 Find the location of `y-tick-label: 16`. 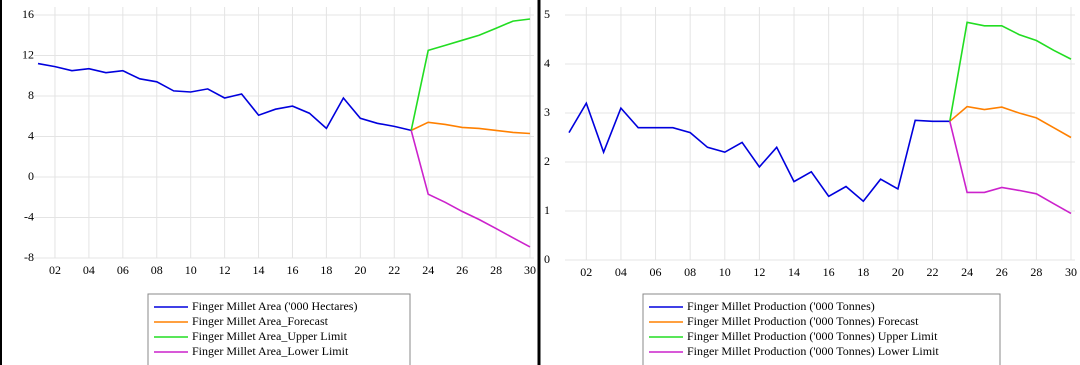

y-tick-label: 16 is located at coordinates (28, 14).